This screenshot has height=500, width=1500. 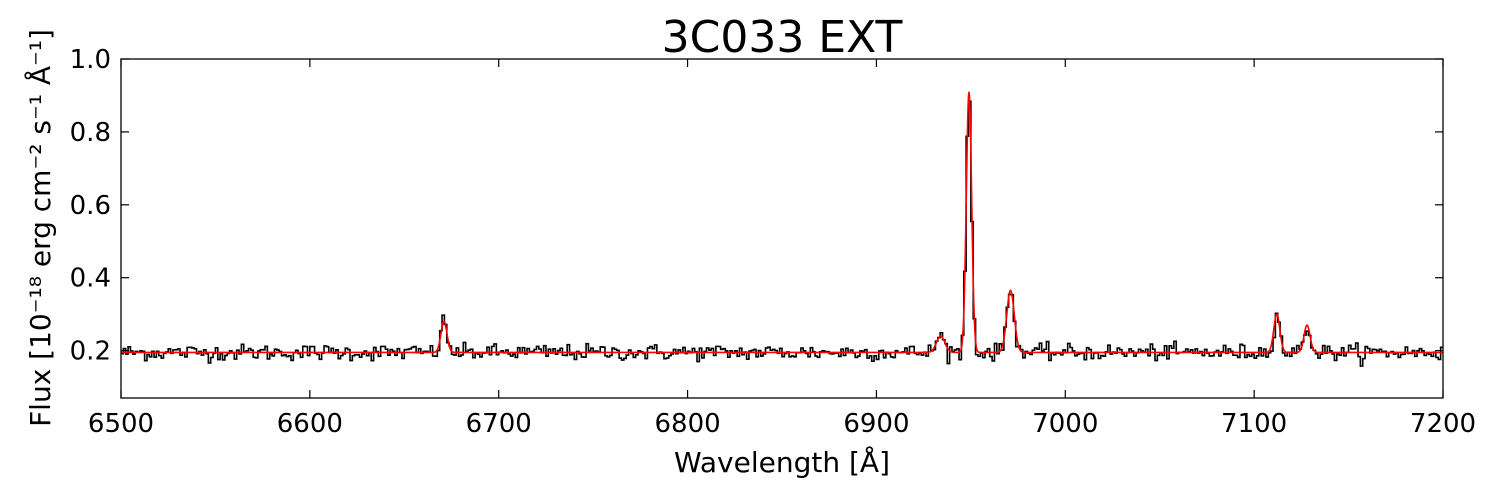 I want to click on x-tick-label: 7000, so click(x=1065, y=424).